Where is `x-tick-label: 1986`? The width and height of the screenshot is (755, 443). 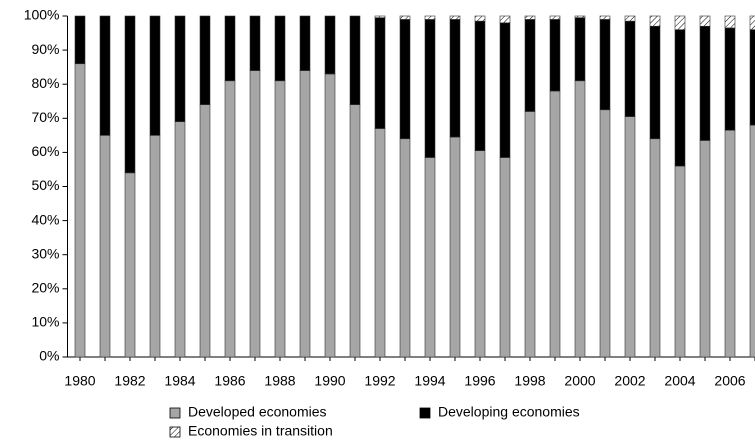 x-tick-label: 1986 is located at coordinates (229, 381).